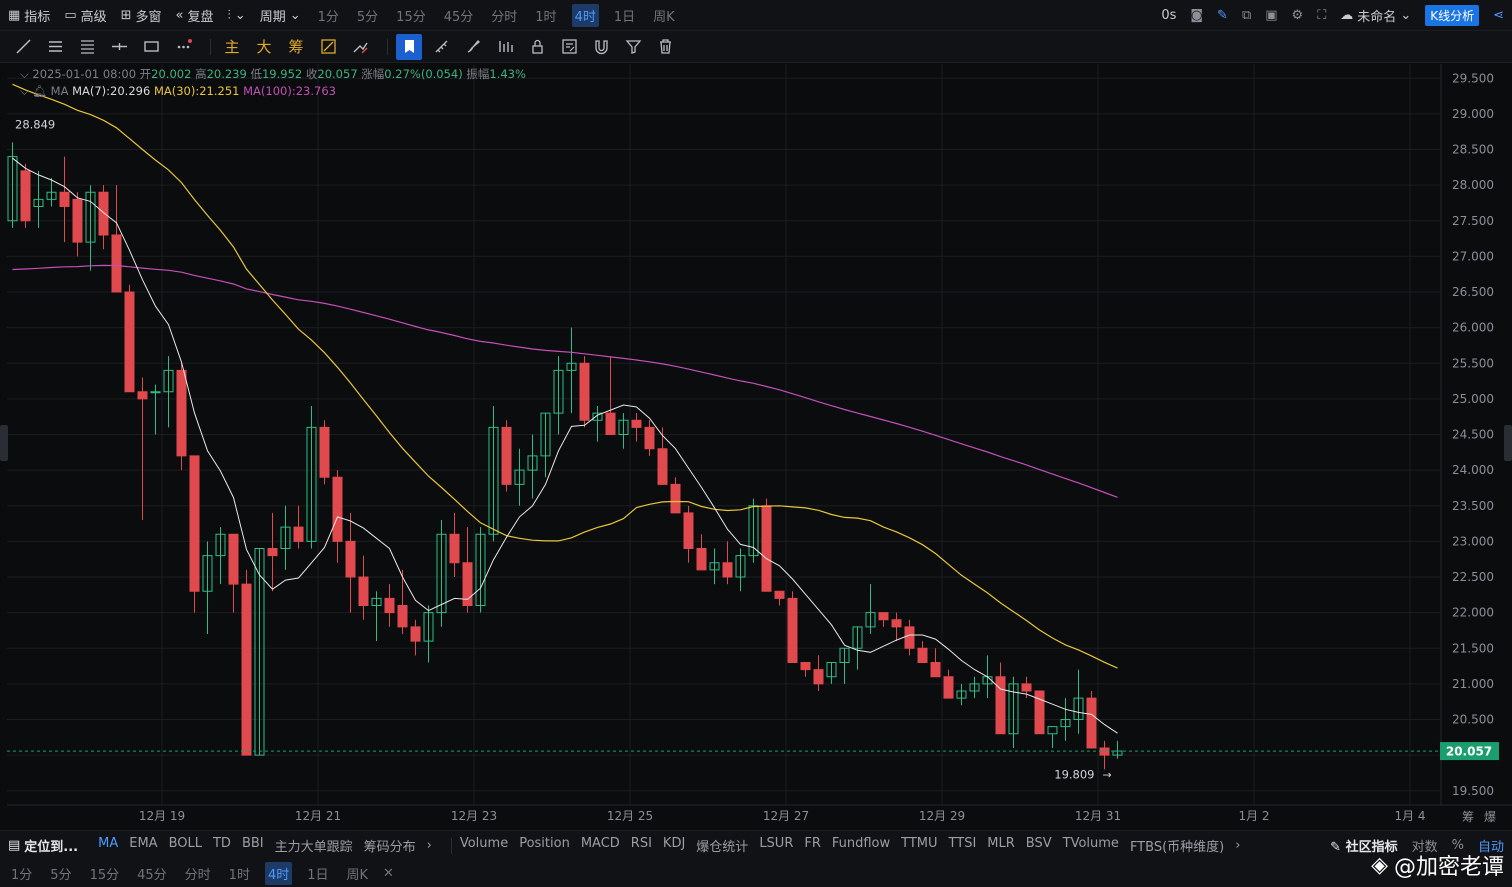 The width and height of the screenshot is (1512, 887). I want to click on sub-indicator-5: 爆仓统计, so click(722, 847).